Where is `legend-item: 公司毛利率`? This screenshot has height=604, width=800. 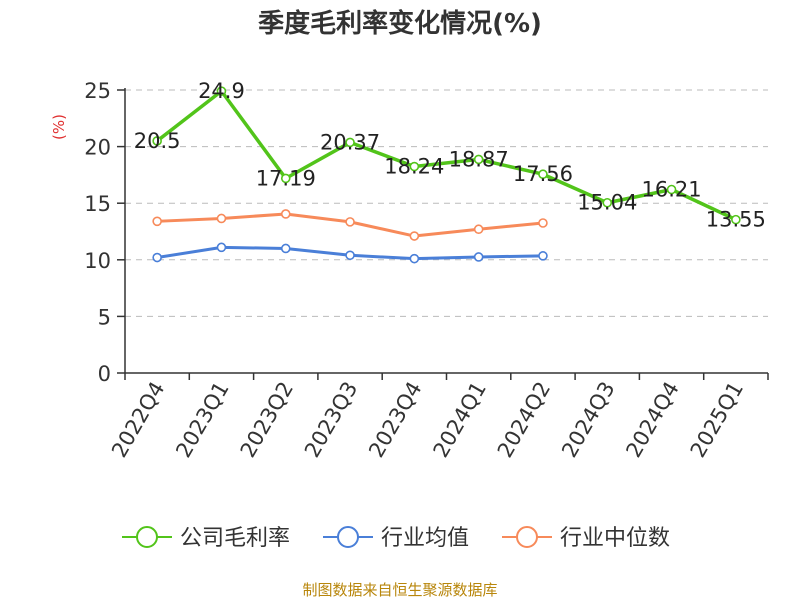 legend-item: 公司毛利率 is located at coordinates (206, 538).